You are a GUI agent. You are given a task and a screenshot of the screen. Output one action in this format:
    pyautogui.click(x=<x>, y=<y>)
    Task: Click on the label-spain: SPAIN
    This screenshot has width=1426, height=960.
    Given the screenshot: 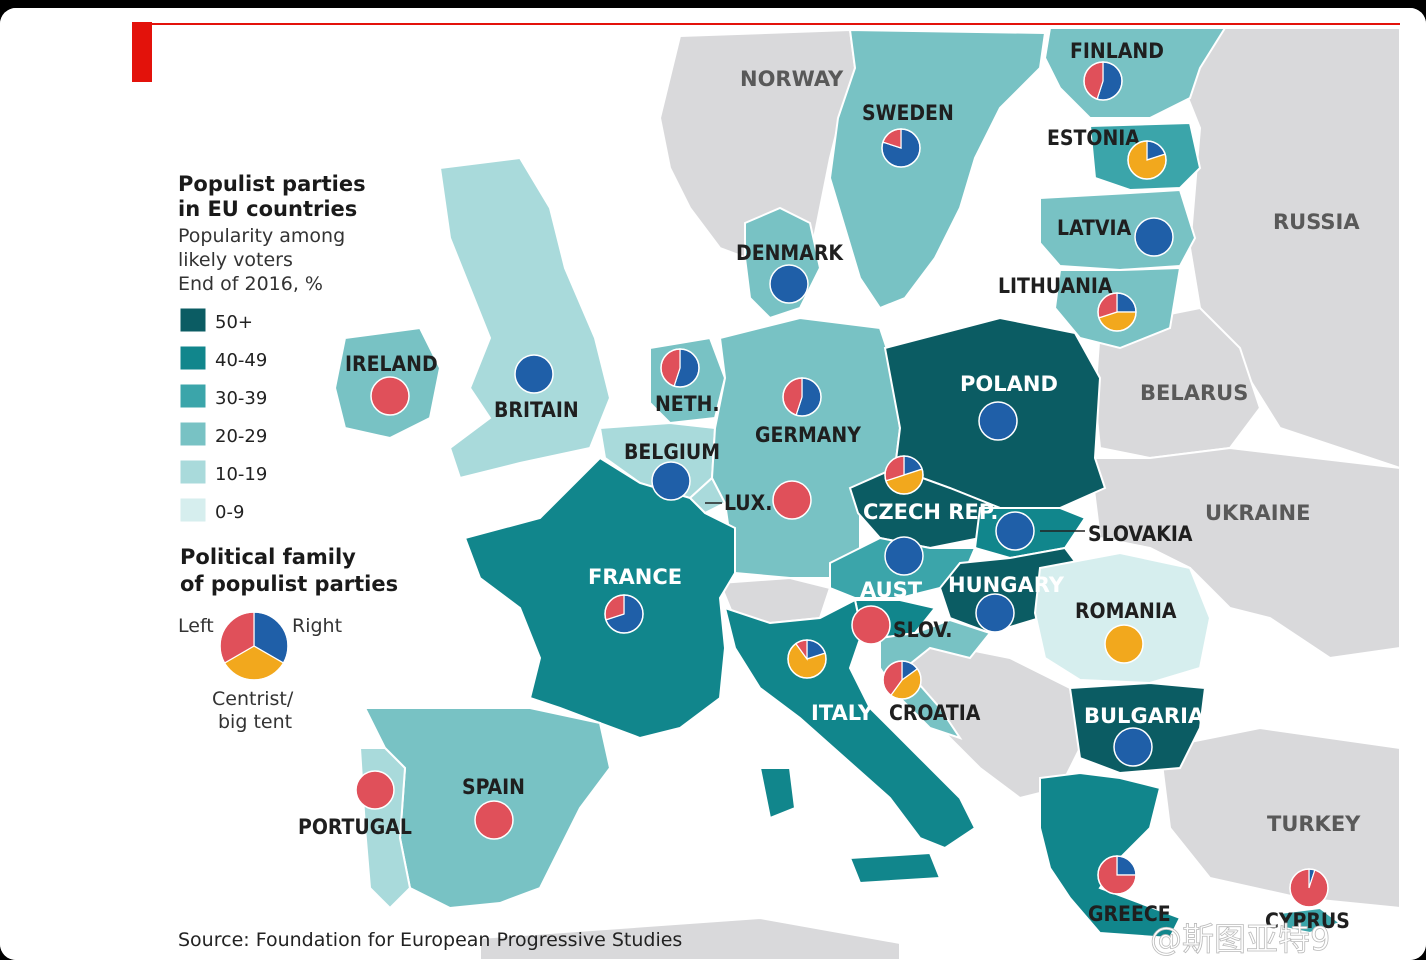 What is the action you would take?
    pyautogui.click(x=493, y=787)
    